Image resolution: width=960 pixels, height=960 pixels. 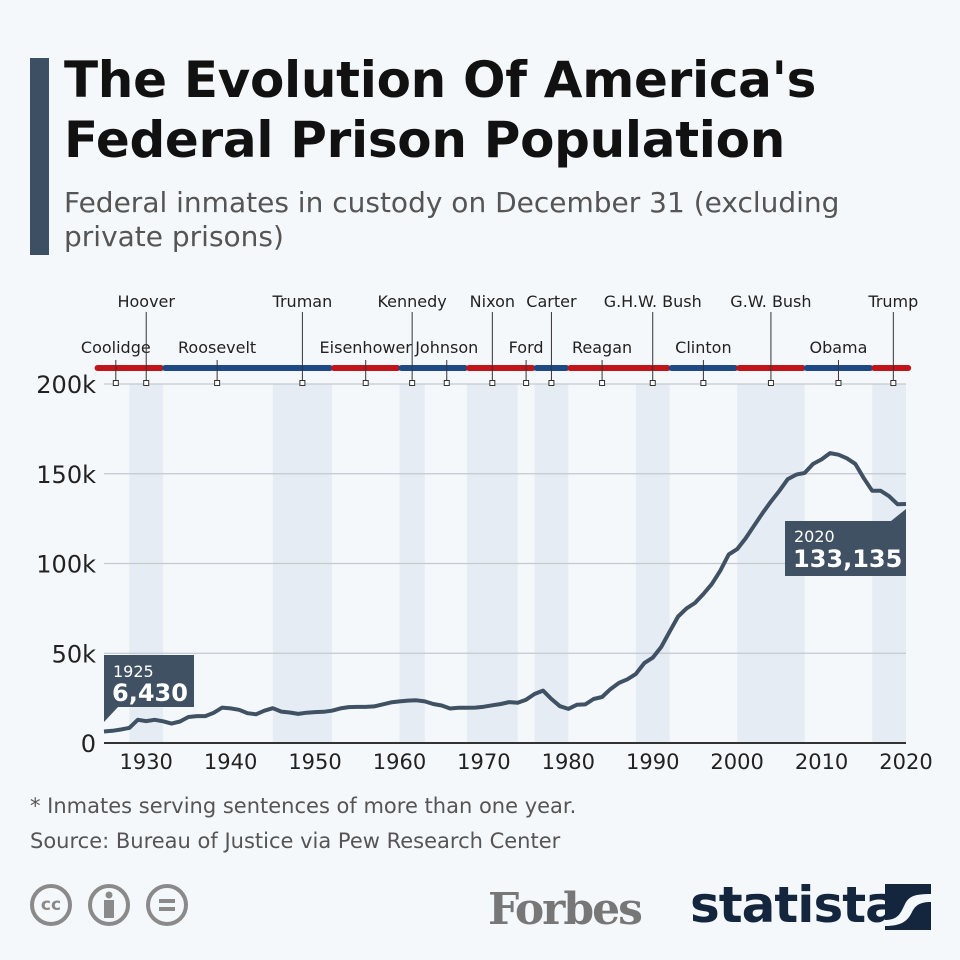 I want to click on x-tick-label: 1980, so click(x=568, y=762).